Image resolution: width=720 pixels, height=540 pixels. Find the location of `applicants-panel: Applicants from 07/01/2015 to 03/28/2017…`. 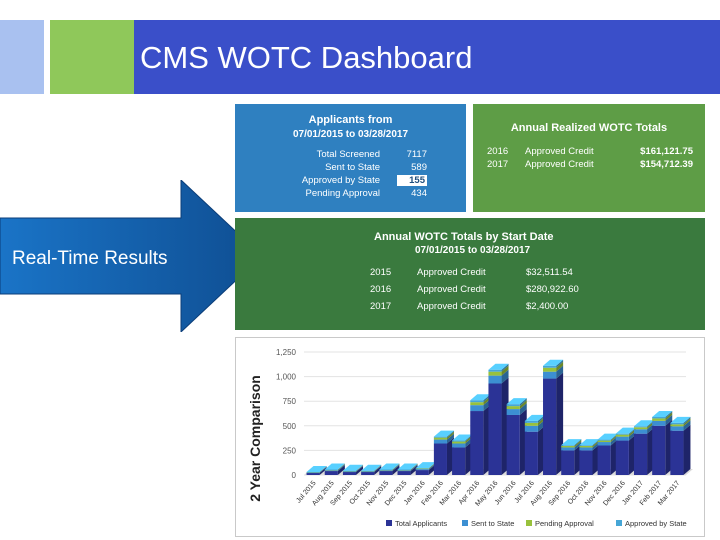

applicants-panel: Applicants from 07/01/2015 to 03/28/2017… is located at coordinates (350, 158).